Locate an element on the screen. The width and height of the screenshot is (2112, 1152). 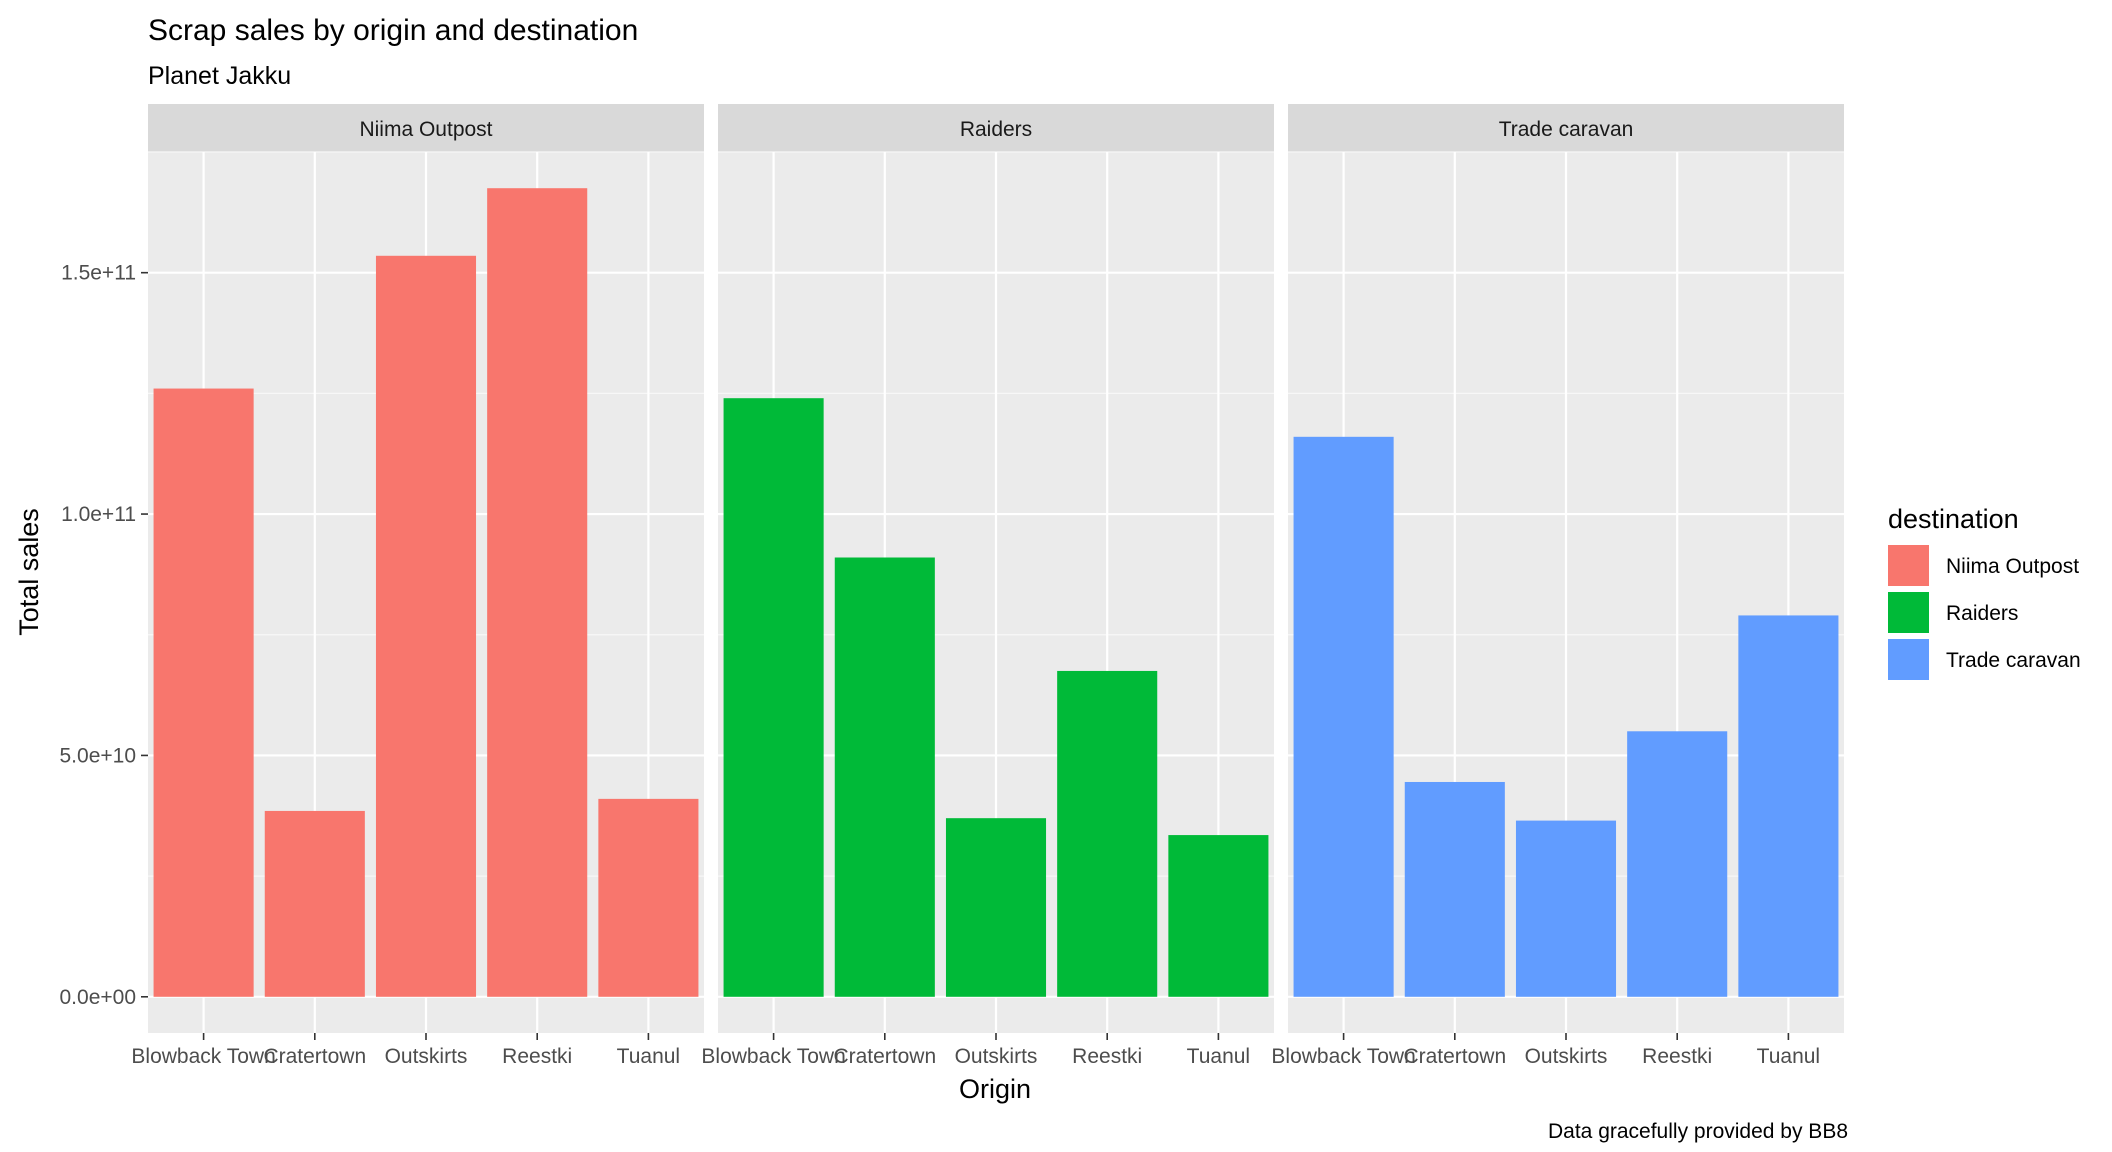
y-tick-label: 5.0e+10 is located at coordinates (98, 755).